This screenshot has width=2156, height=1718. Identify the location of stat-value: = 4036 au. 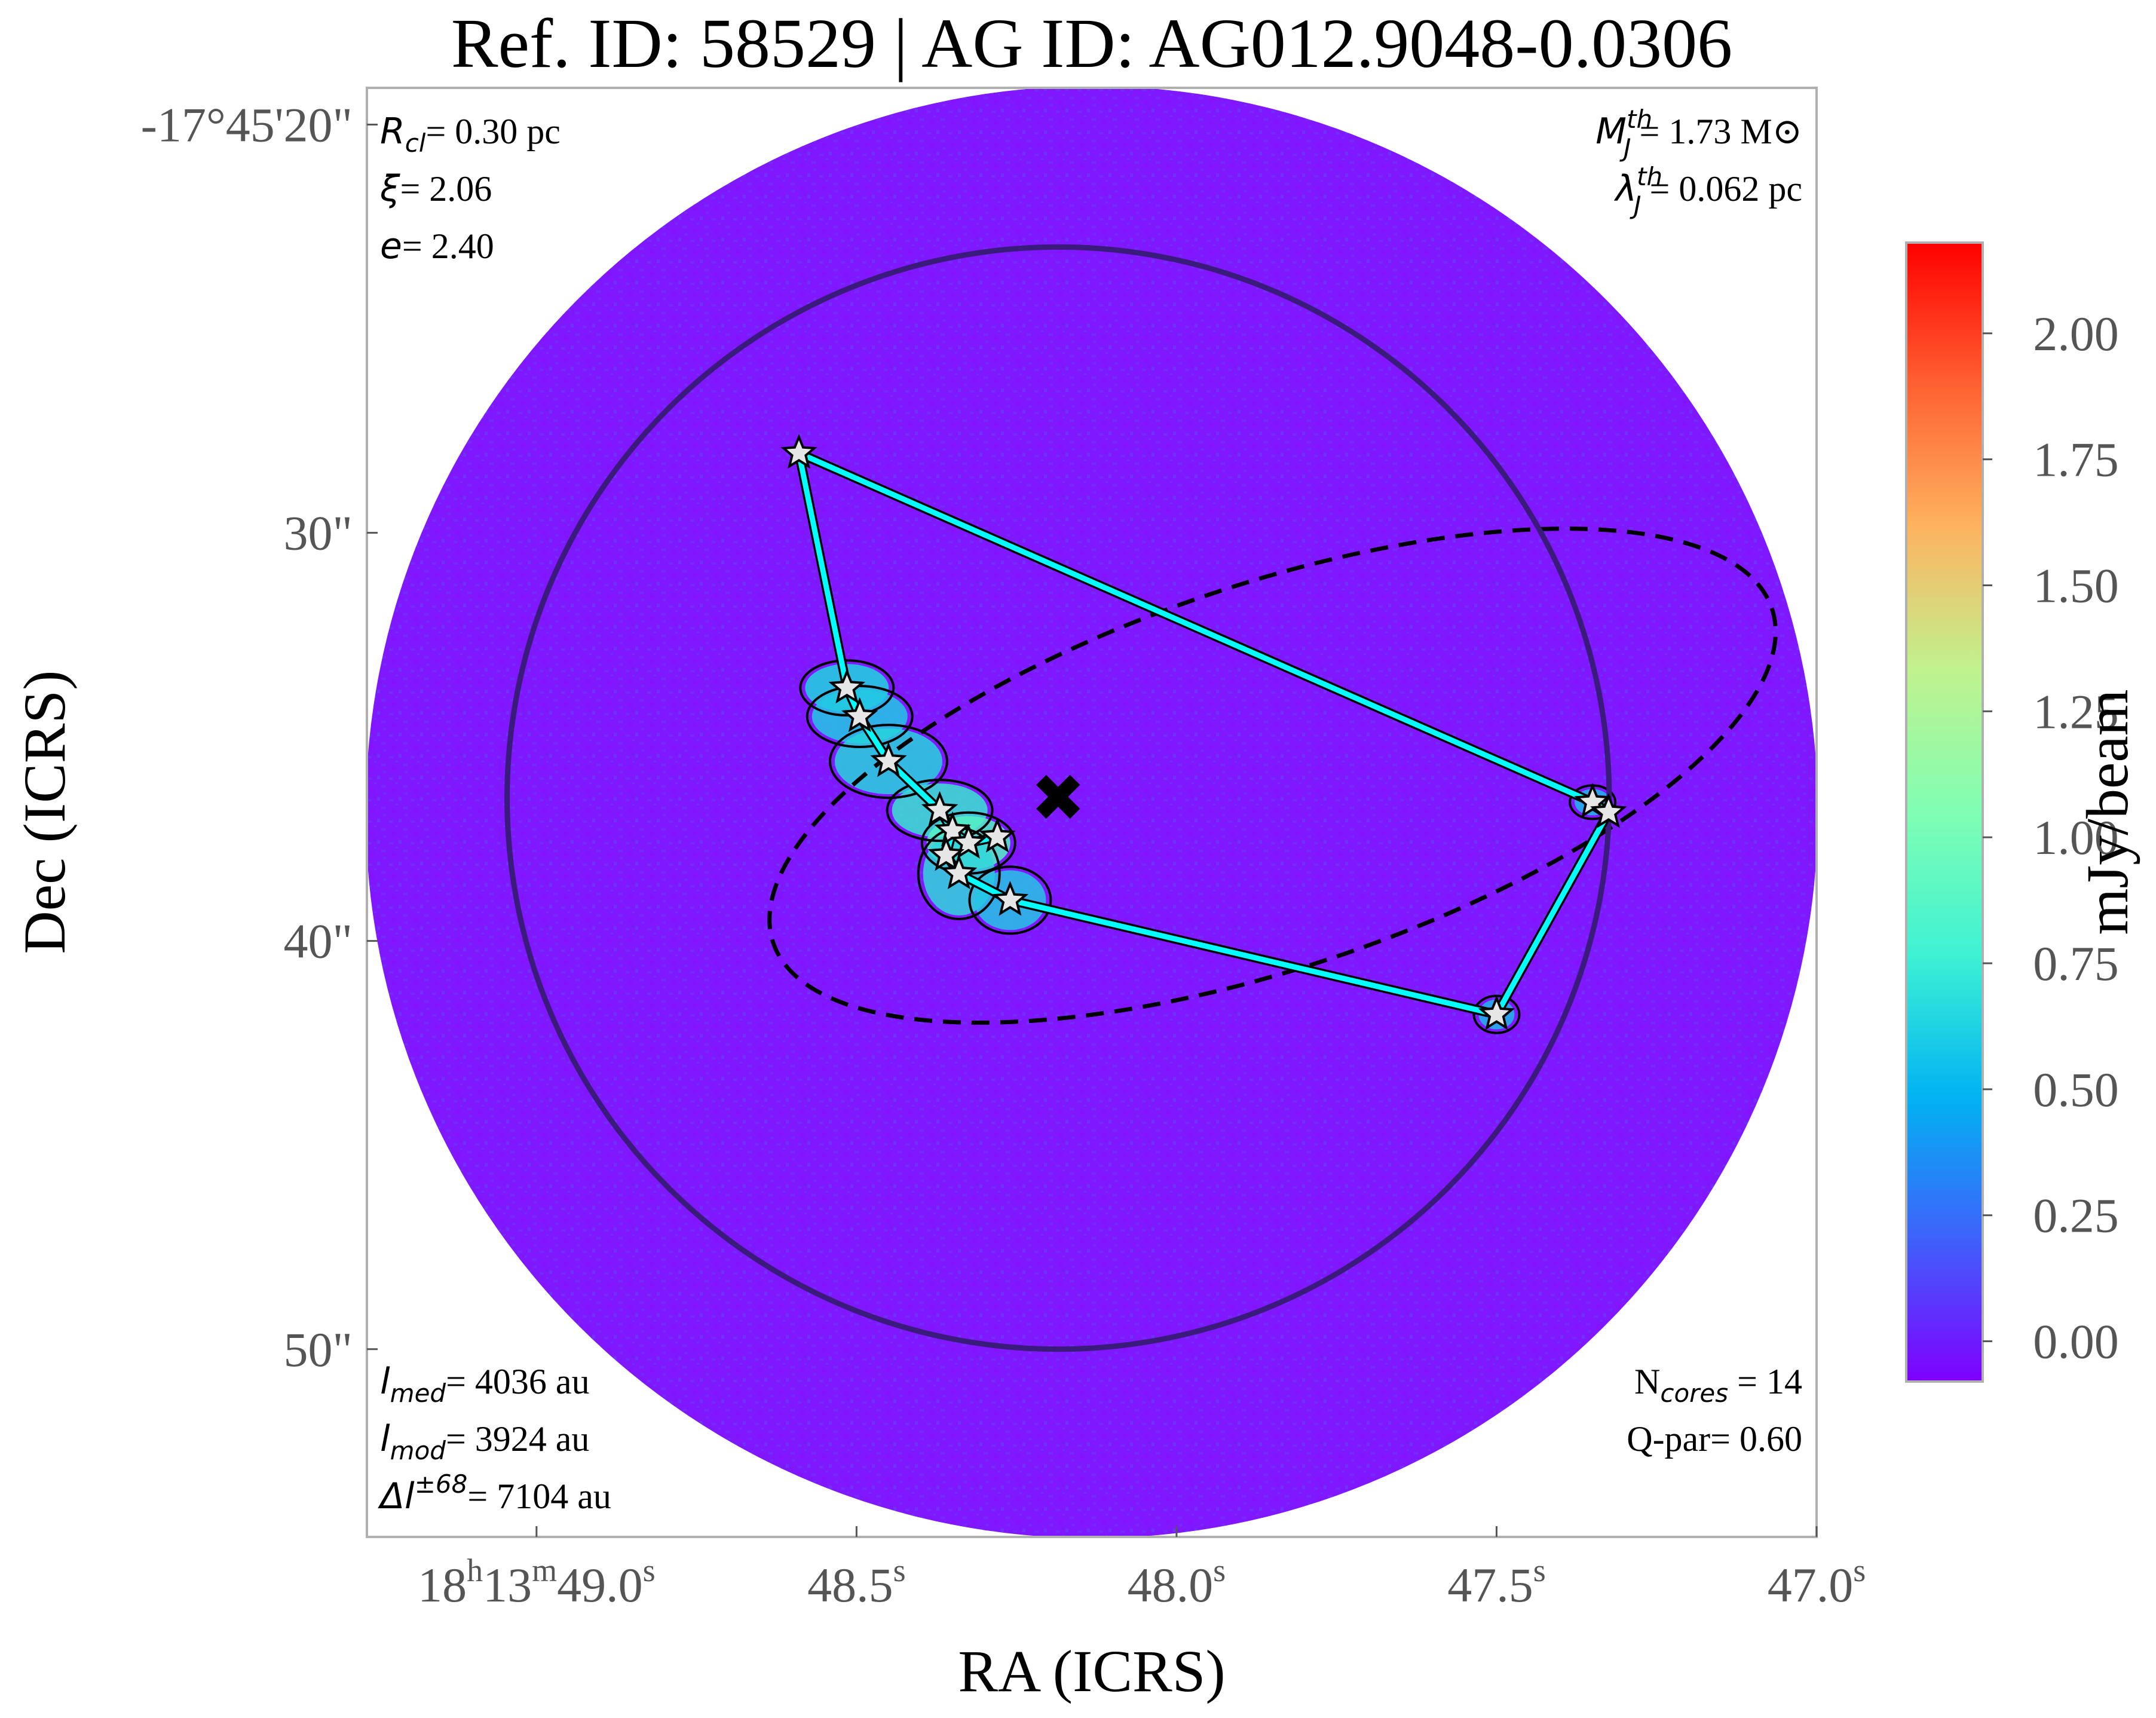
(517, 1381).